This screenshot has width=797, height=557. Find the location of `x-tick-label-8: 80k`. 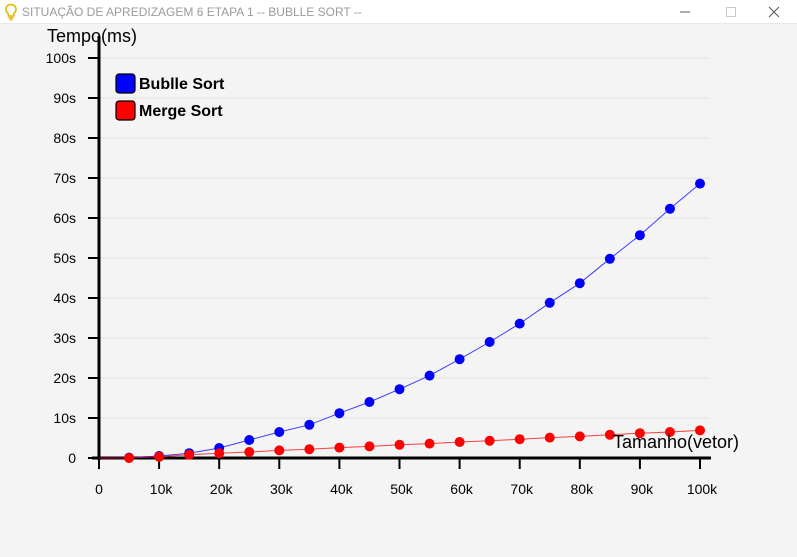

x-tick-label-8: 80k is located at coordinates (583, 489).